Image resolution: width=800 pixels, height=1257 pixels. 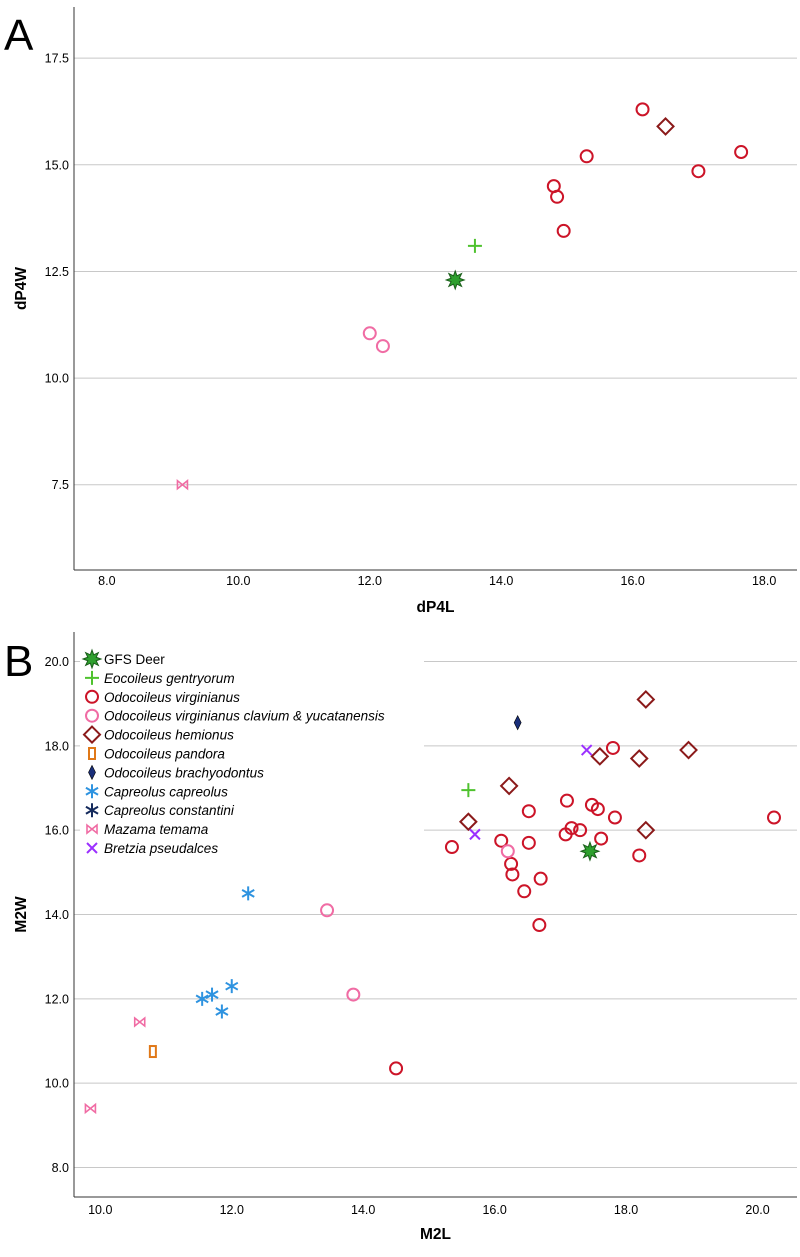 What do you see at coordinates (757, 1210) in the screenshot?
I see `x-tick-label: 20.0` at bounding box center [757, 1210].